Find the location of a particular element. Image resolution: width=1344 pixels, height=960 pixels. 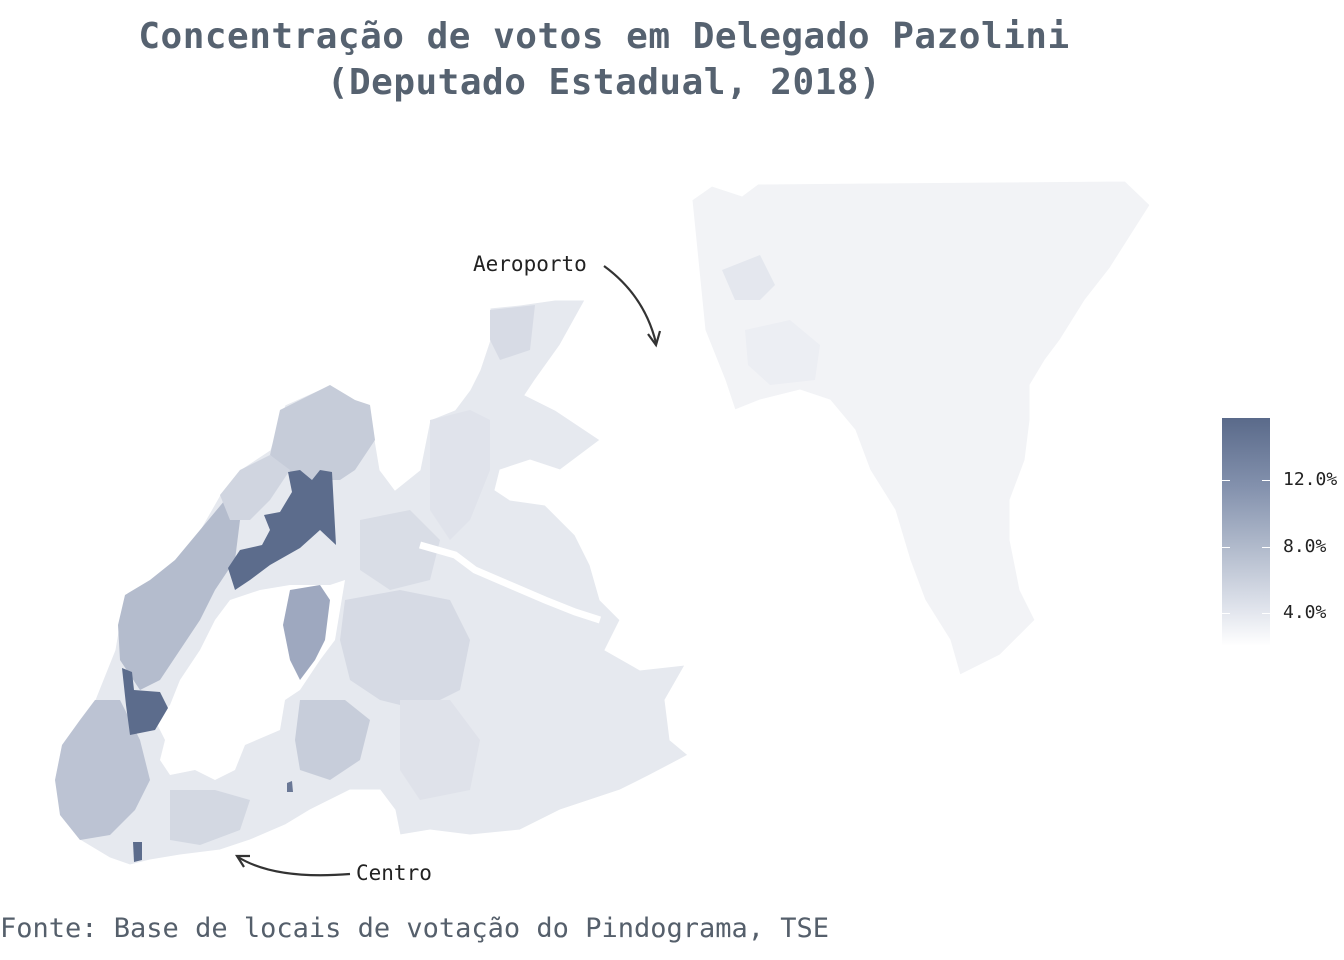

region-high-small is located at coordinates (290, 786).